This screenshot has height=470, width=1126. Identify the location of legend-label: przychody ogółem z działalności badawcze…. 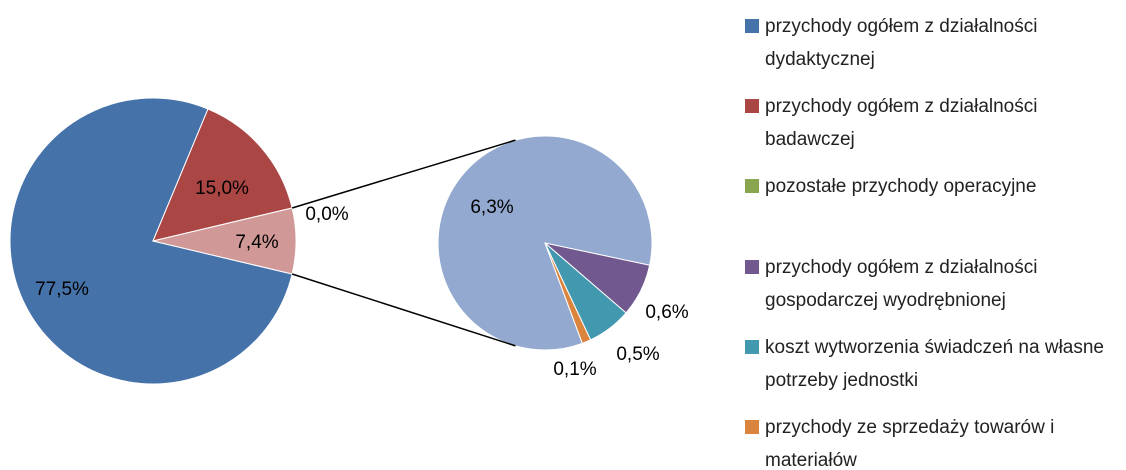
(901, 123).